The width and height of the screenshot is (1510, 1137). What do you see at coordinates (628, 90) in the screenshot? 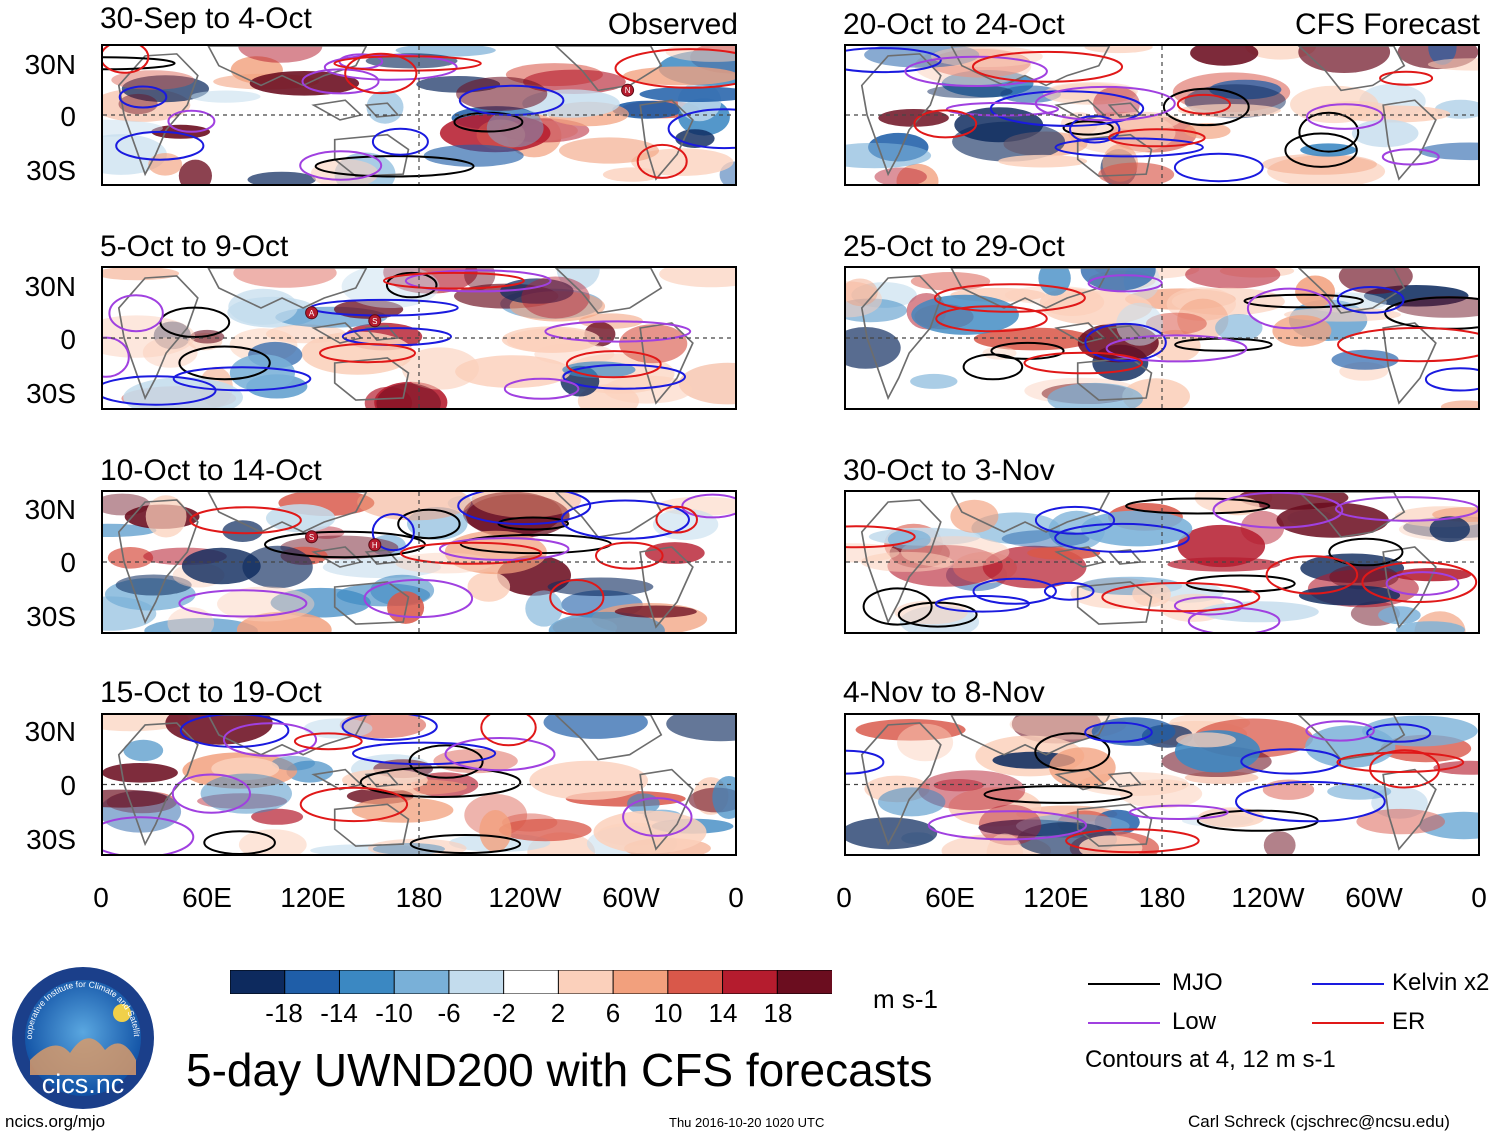
I see `storm-marker-label: N` at bounding box center [628, 90].